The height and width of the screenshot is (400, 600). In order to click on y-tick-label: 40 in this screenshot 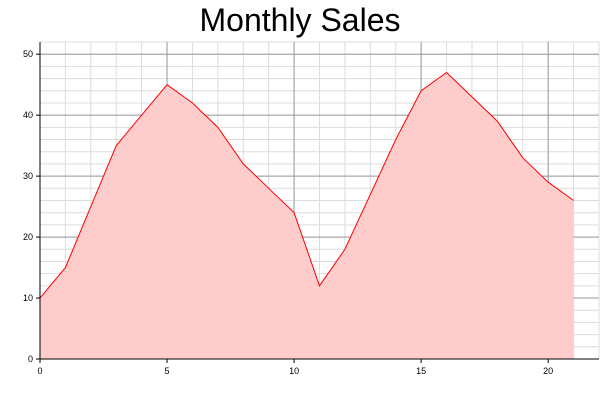, I will do `click(28, 115)`.